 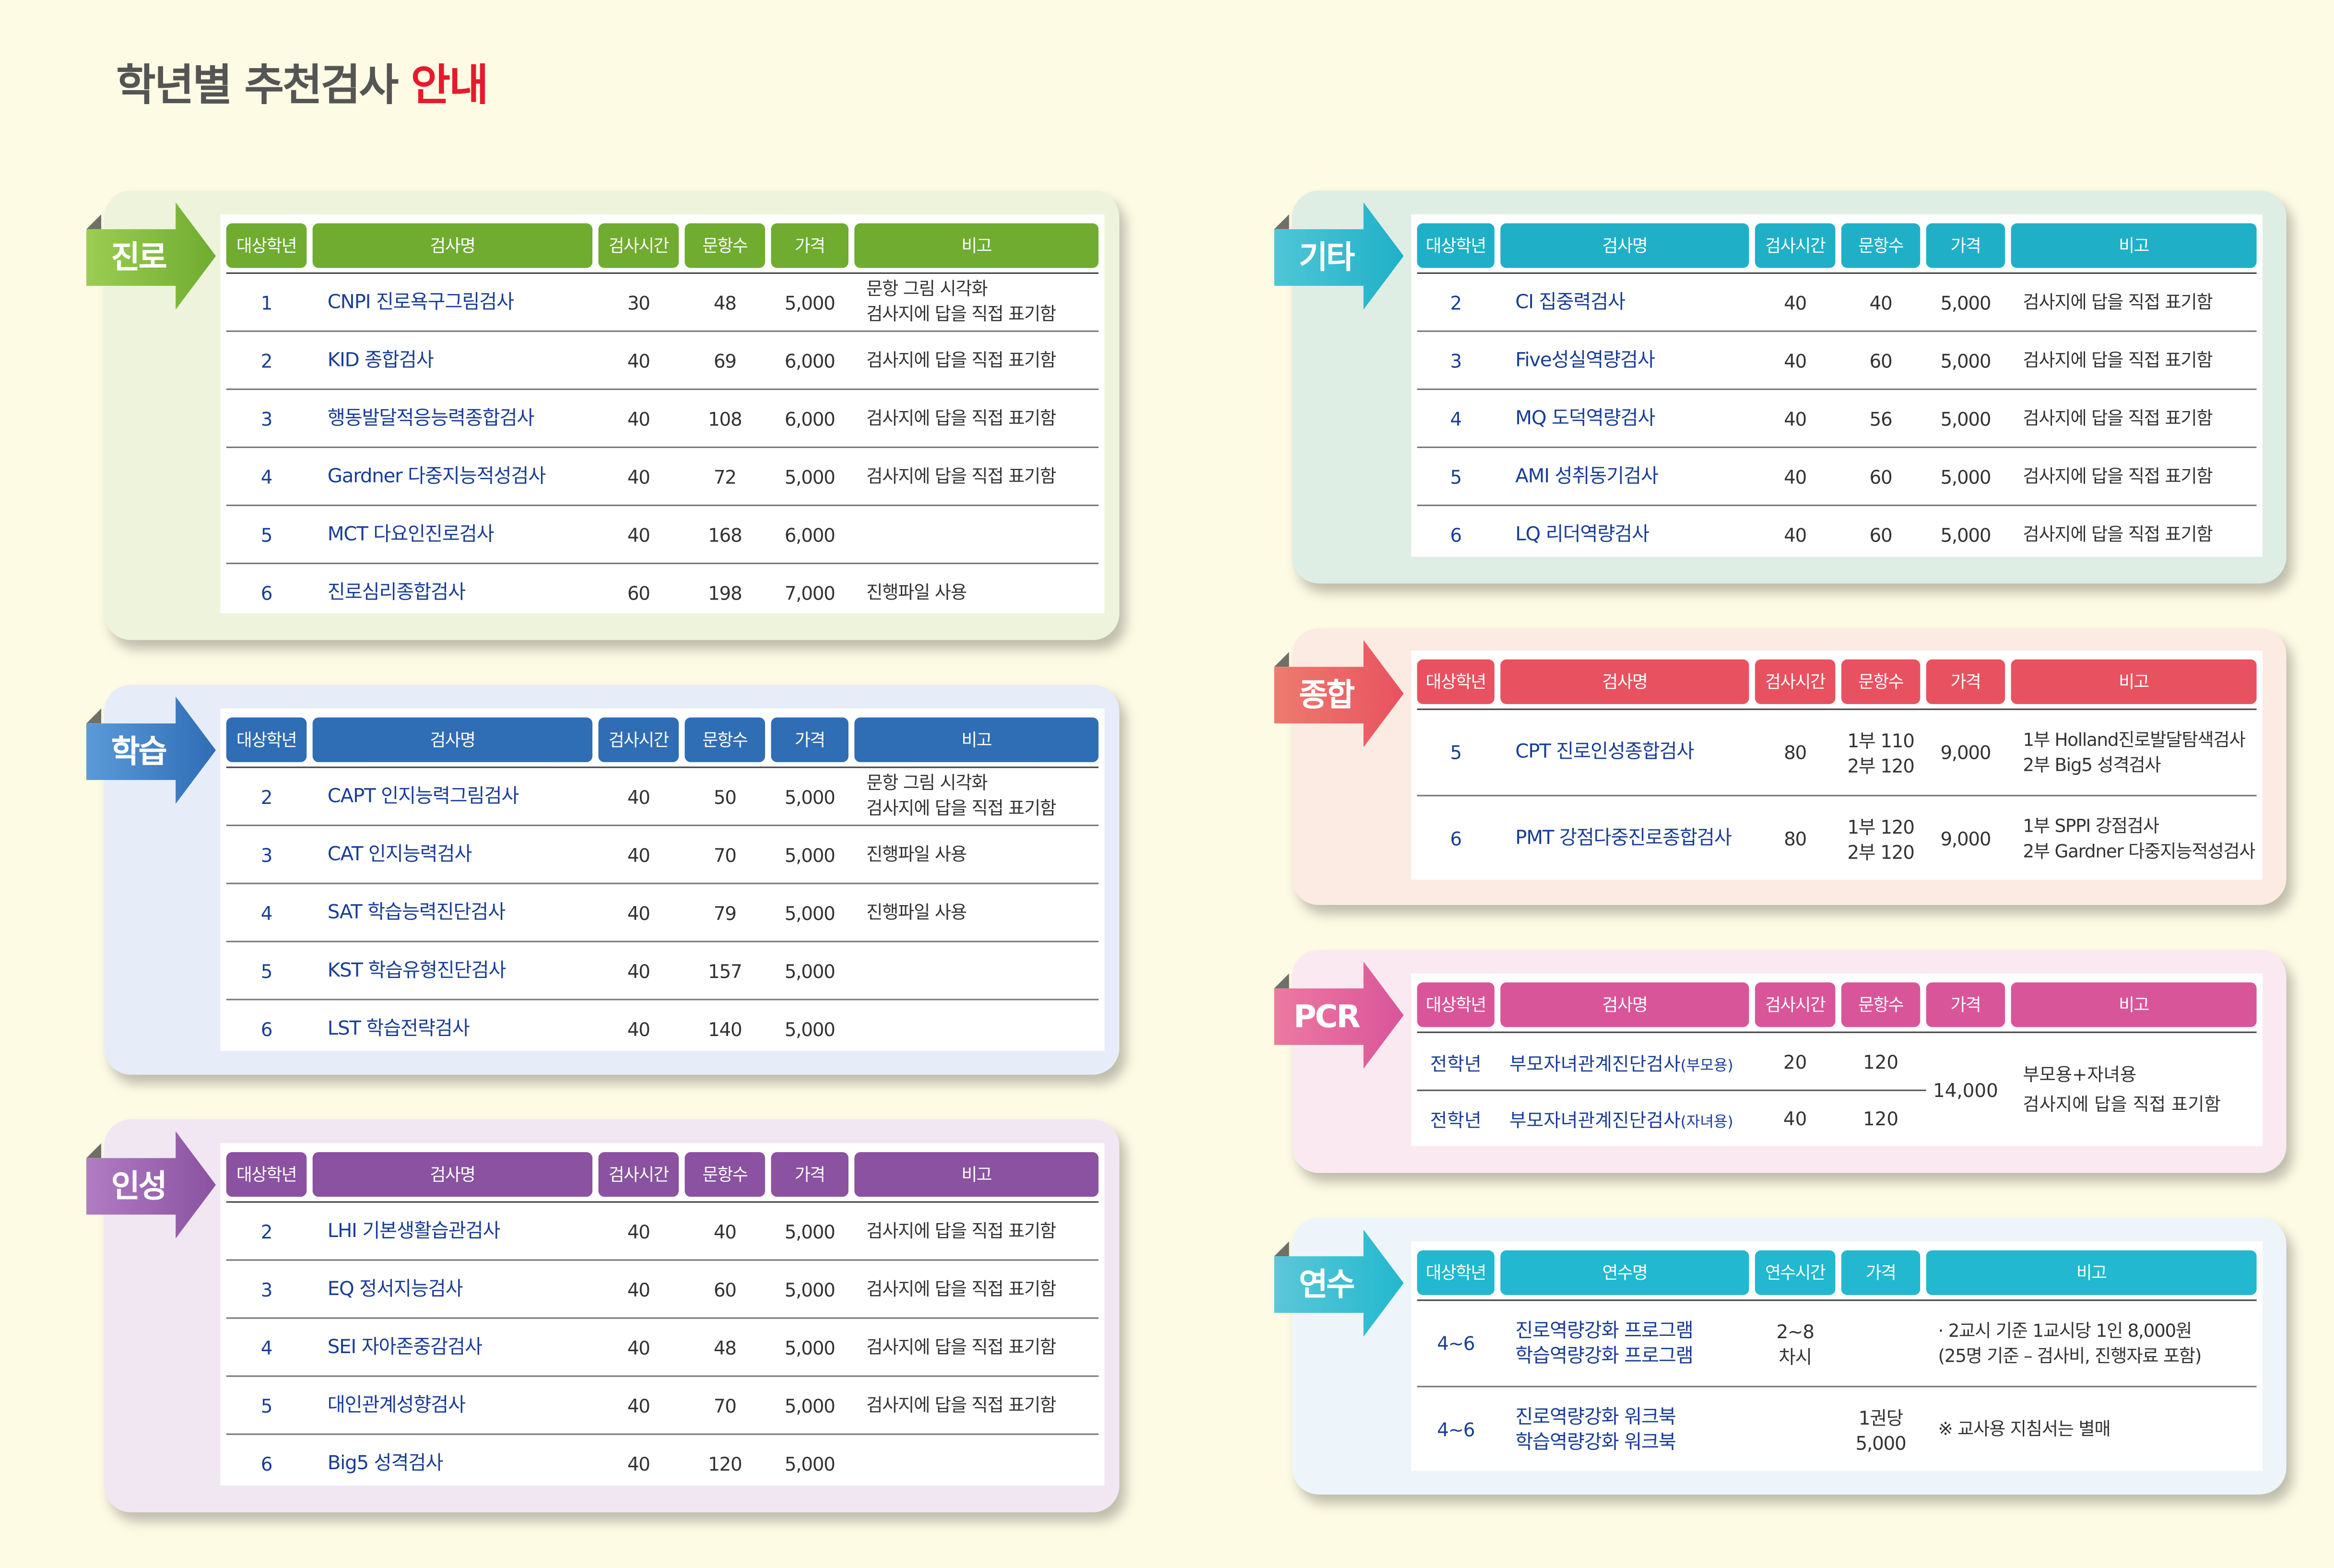 What do you see at coordinates (396, 1405) in the screenshot?
I see `cell-name: 대인관계성향검사` at bounding box center [396, 1405].